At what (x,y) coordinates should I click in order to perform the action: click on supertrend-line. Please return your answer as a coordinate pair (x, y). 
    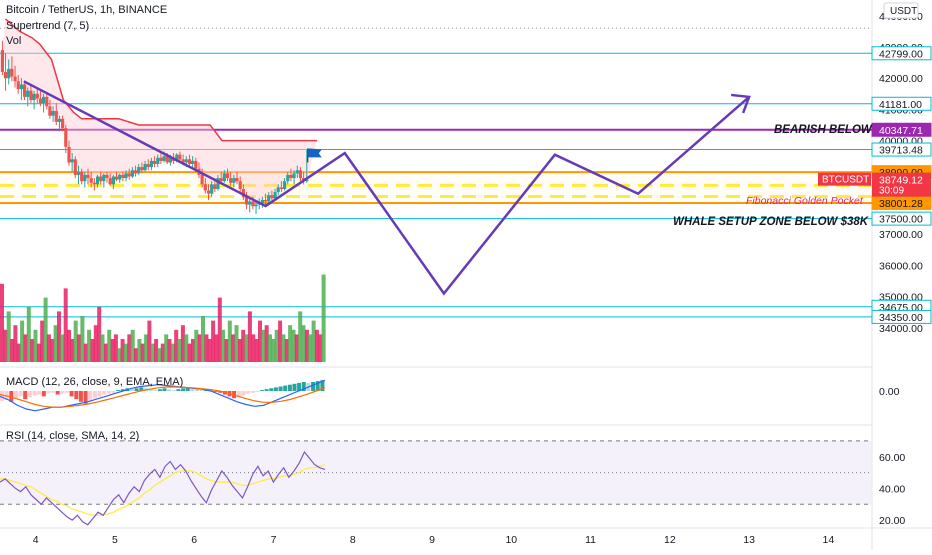
    Looking at the image, I should click on (161, 80).